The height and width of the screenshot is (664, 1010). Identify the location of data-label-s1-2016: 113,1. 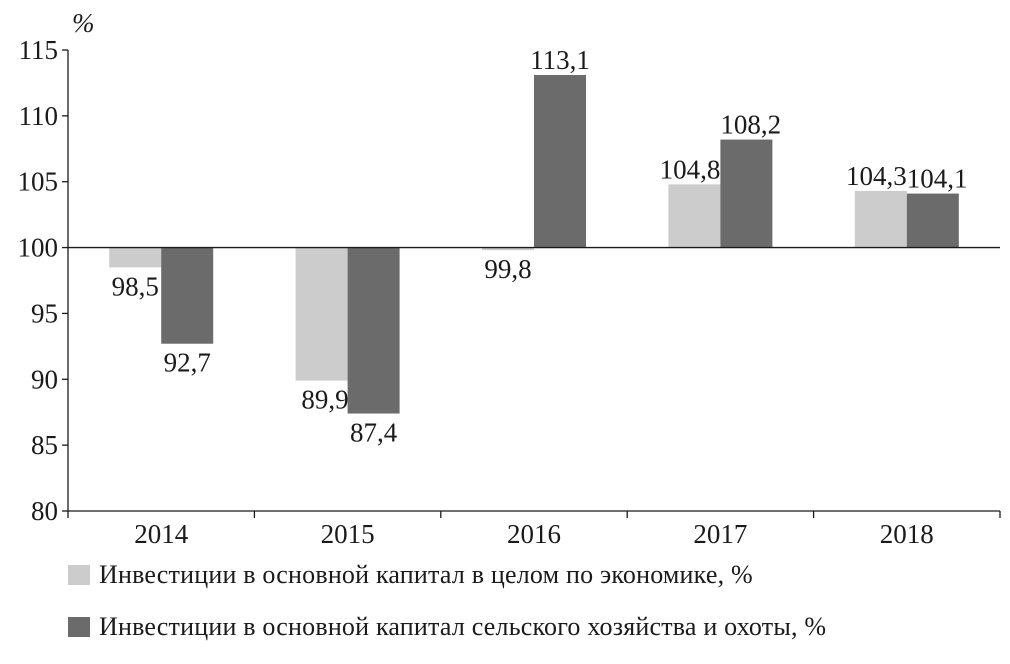
(560, 60).